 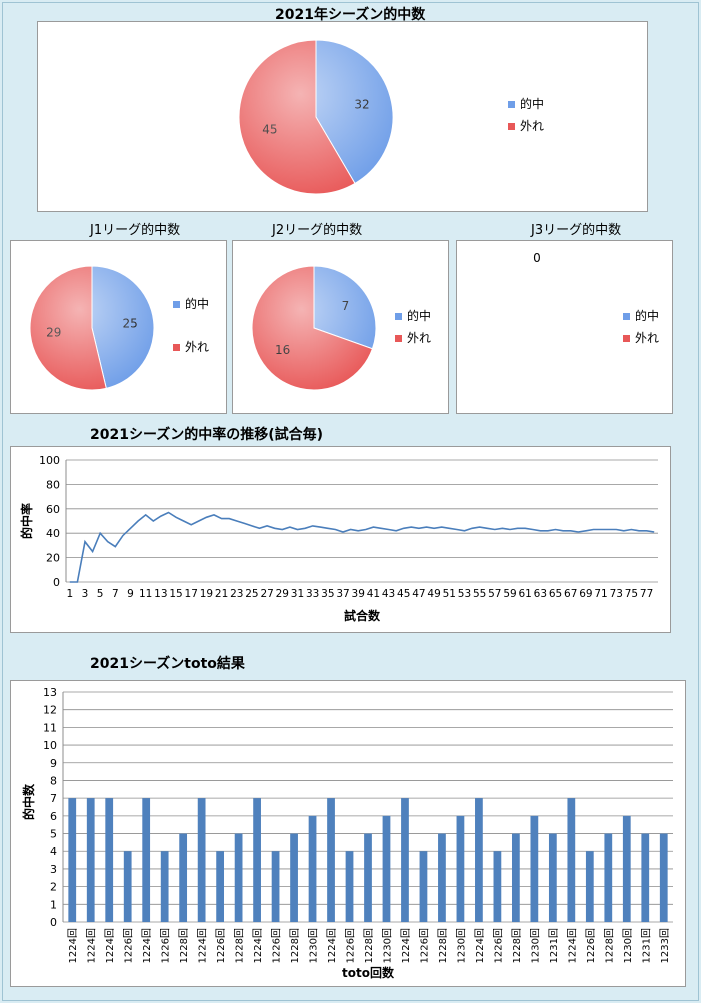 What do you see at coordinates (479, 594) in the screenshot?
I see `x-tick-label: 55` at bounding box center [479, 594].